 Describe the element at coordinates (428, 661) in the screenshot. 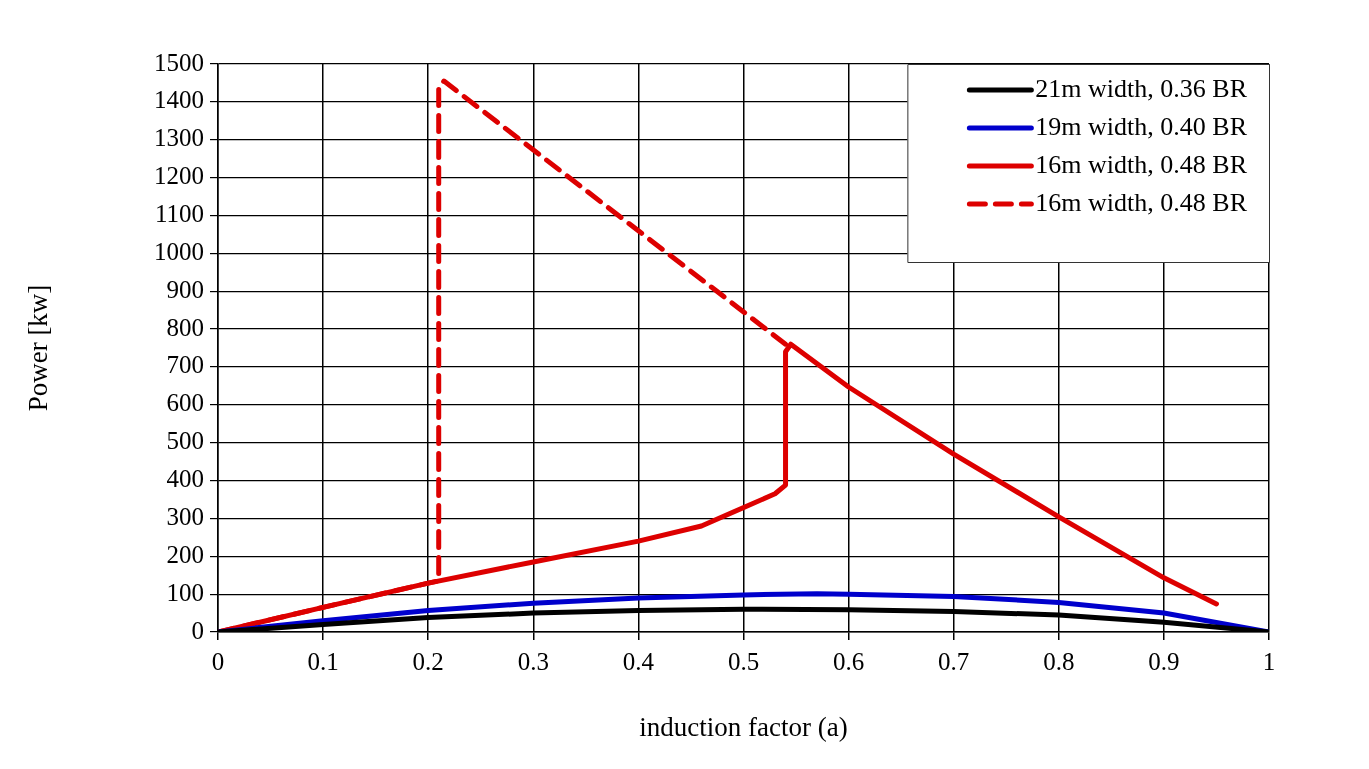

I see `x-tick-label: 0.2` at that location.